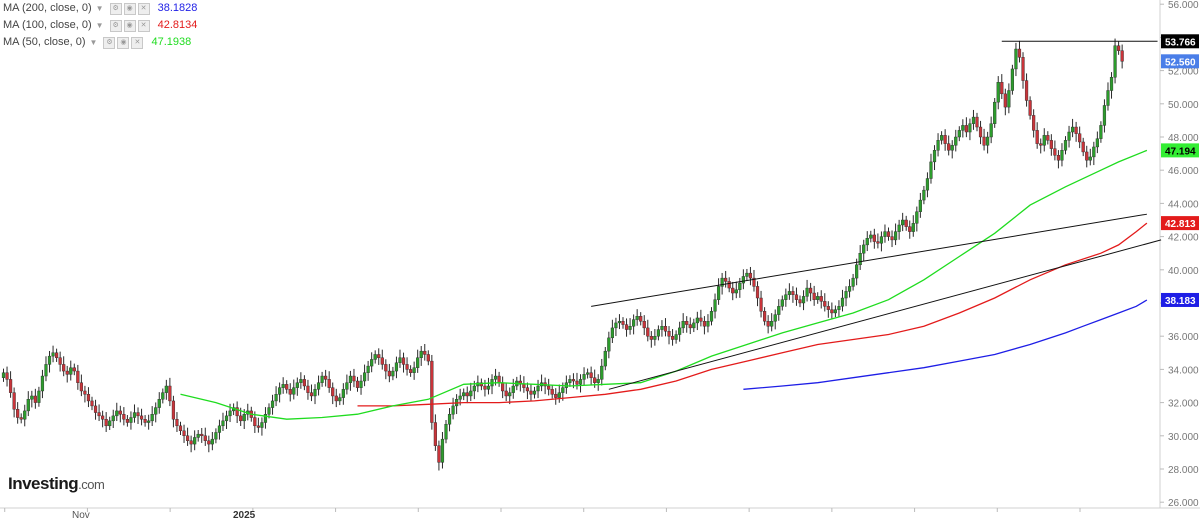 The height and width of the screenshot is (522, 1200). Describe the element at coordinates (1183, 138) in the screenshot. I see `y-tick-label: 48.000` at that location.